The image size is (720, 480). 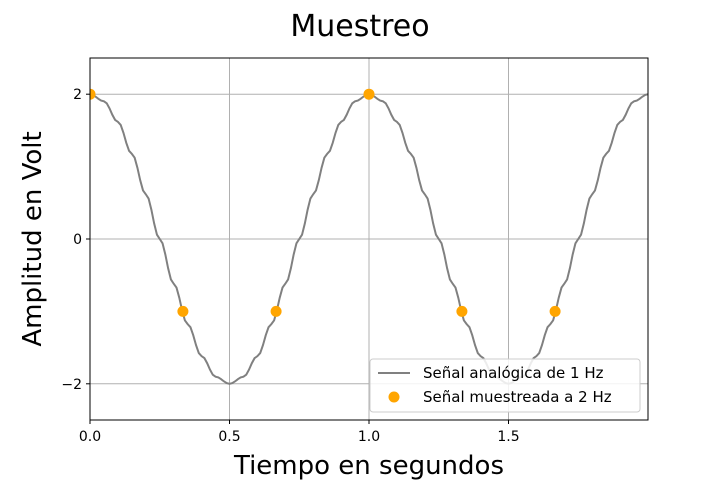 I want to click on x-tick-label: 0.5, so click(x=229, y=437).